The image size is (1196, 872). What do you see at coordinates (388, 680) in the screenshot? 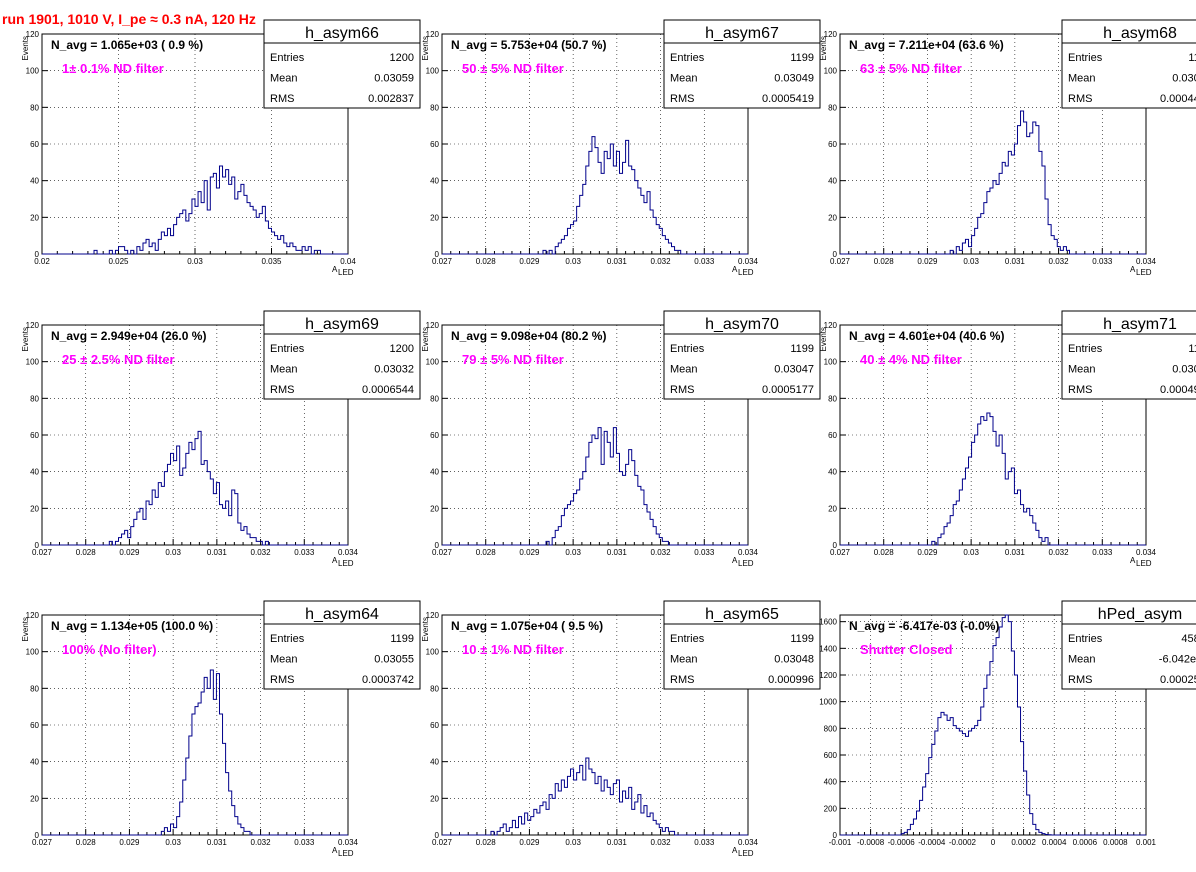
I see `stats-value-rms: 0.0003742` at bounding box center [388, 680].